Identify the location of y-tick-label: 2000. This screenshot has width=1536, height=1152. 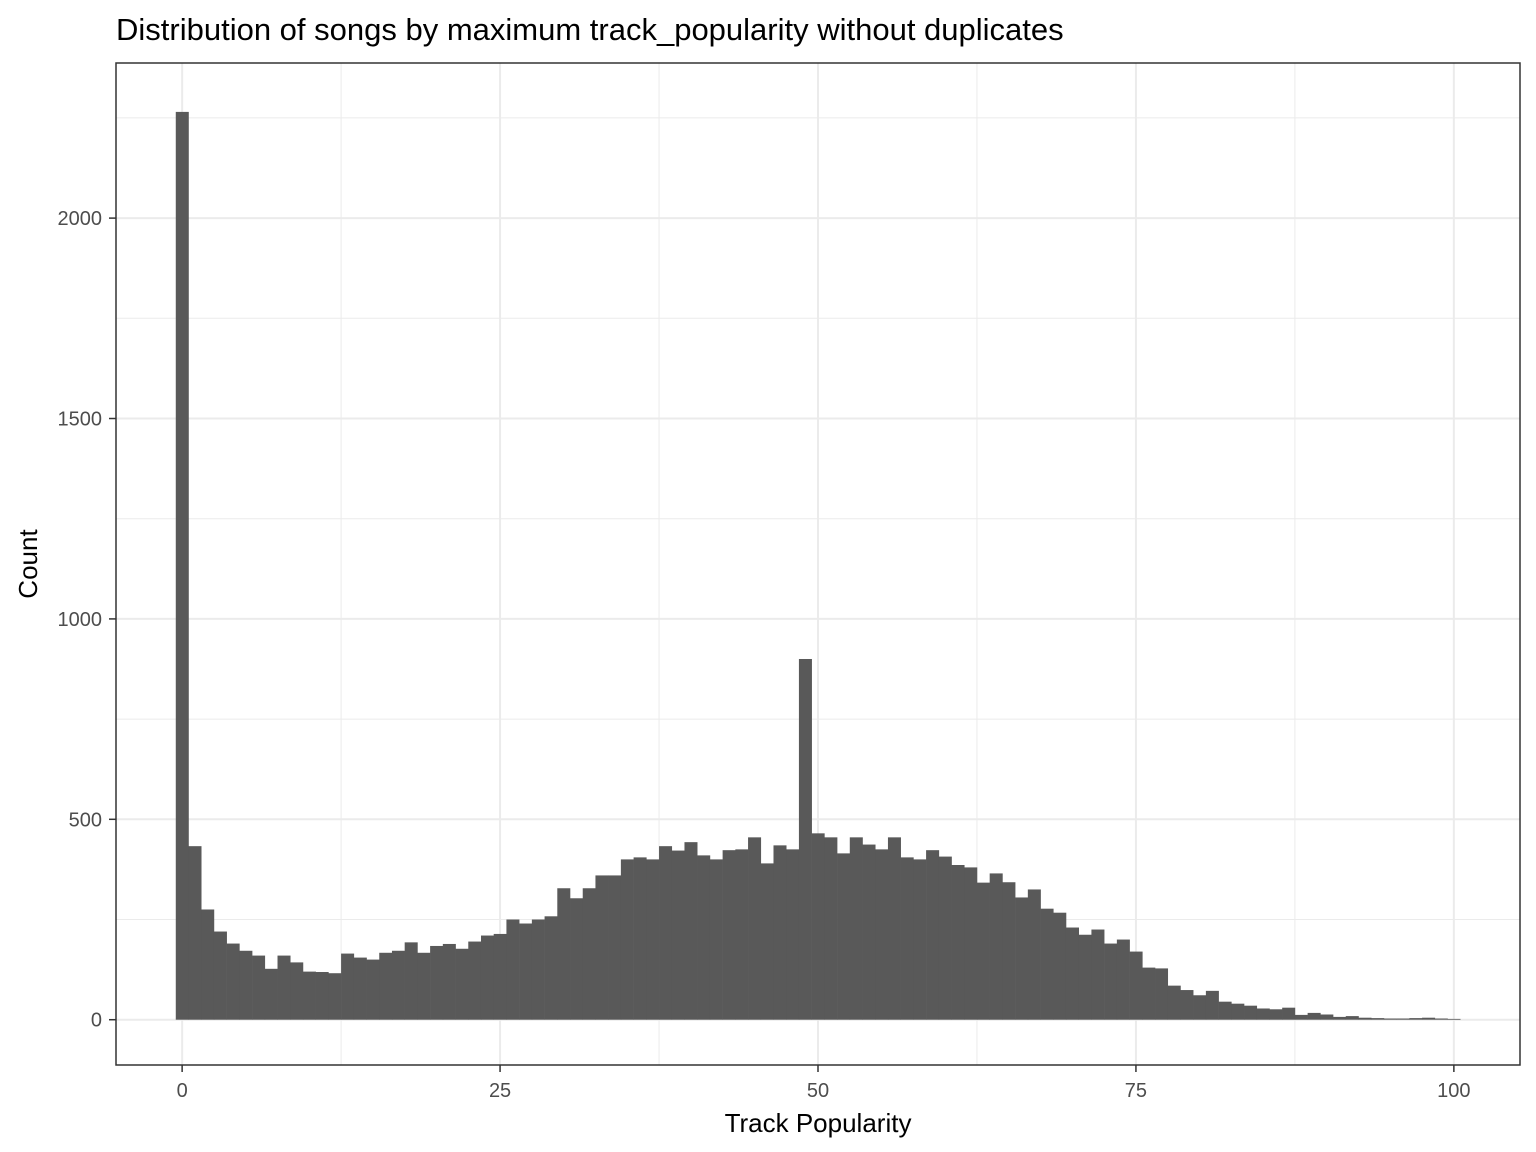
(80, 219).